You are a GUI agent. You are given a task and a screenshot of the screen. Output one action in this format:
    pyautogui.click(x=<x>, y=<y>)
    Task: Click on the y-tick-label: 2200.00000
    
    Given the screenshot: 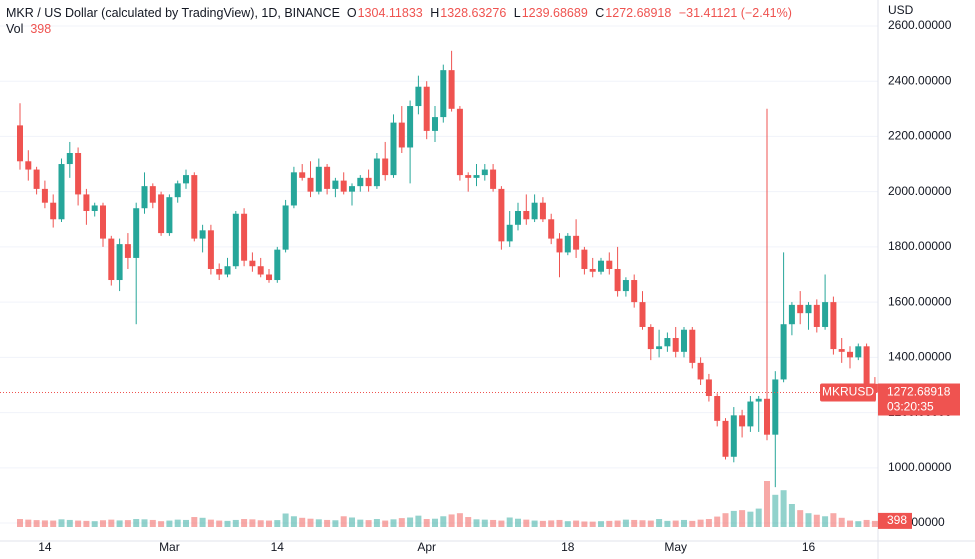 What is the action you would take?
    pyautogui.click(x=920, y=136)
    